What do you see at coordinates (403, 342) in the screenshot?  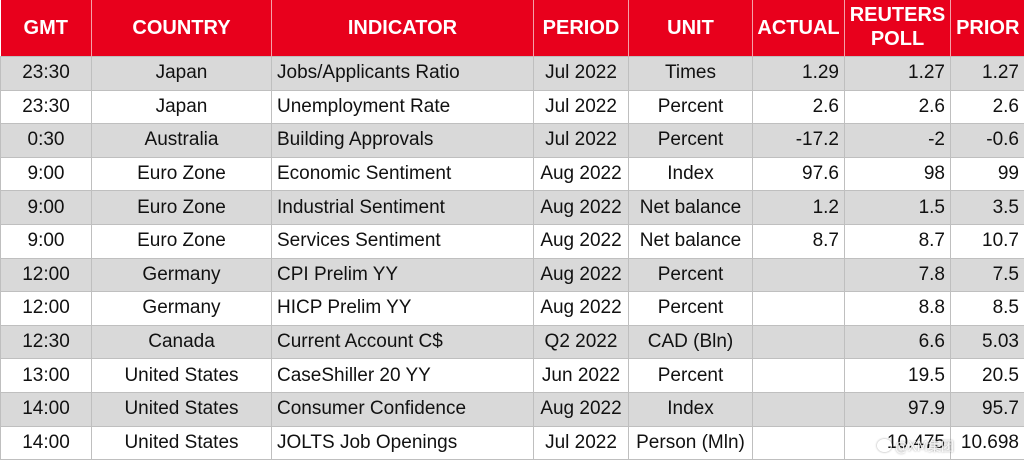 I see `cell-indicator: Current Account C$` at bounding box center [403, 342].